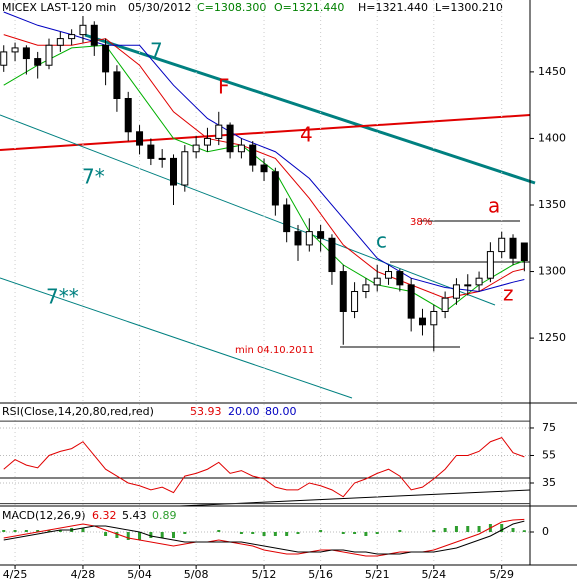 This screenshot has height=583, width=577. What do you see at coordinates (224, 87) in the screenshot?
I see `annotation: F` at bounding box center [224, 87].